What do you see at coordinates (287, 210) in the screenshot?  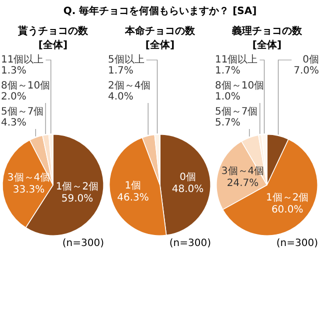 I see `data-label: 60.0%` at bounding box center [287, 210].